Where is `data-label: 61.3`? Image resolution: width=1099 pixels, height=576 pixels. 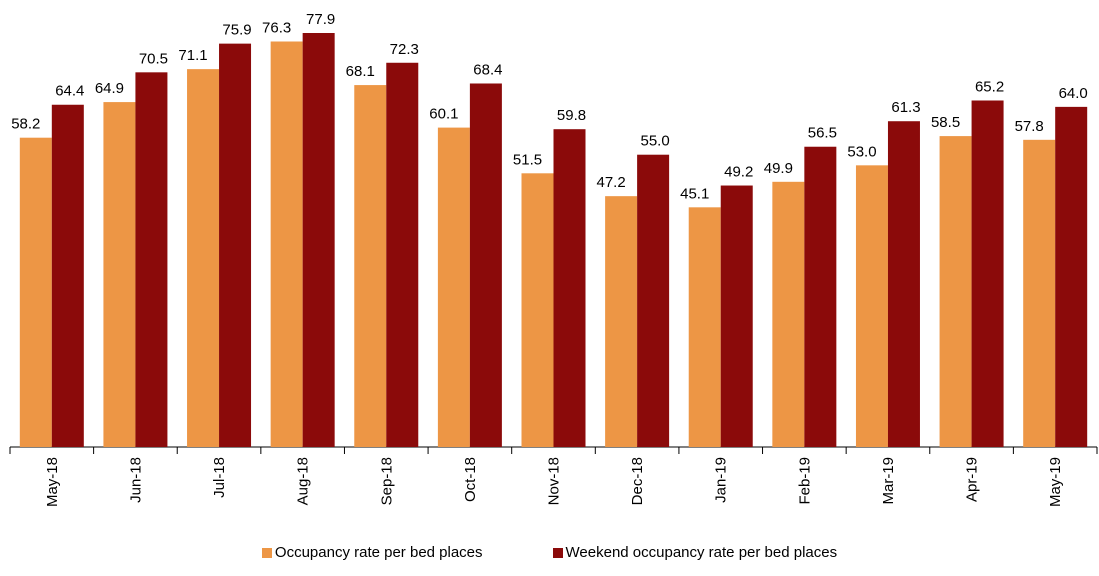
data-label: 61.3 is located at coordinates (905, 107).